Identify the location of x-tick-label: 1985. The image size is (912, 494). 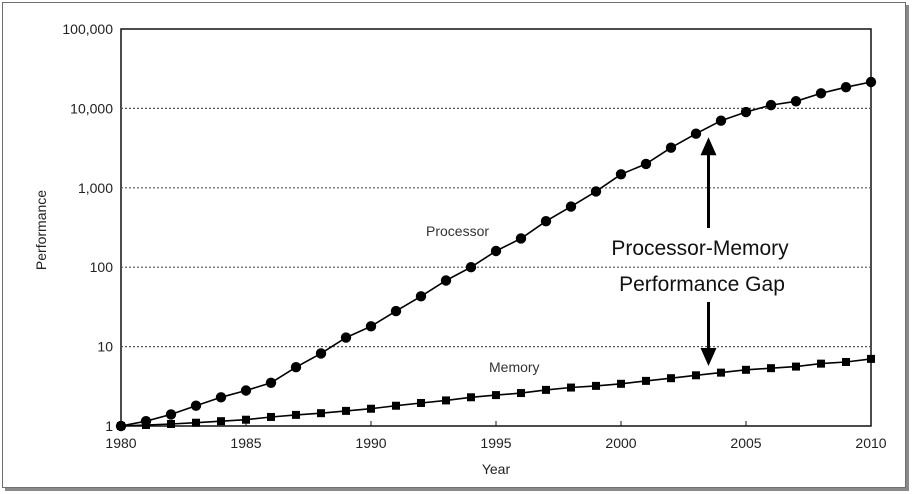
(245, 443).